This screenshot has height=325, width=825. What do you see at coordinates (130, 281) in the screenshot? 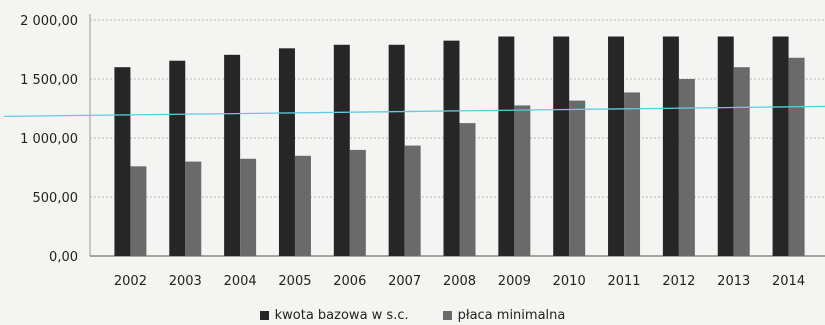
I see `x-tick-label: 2002` at bounding box center [130, 281].